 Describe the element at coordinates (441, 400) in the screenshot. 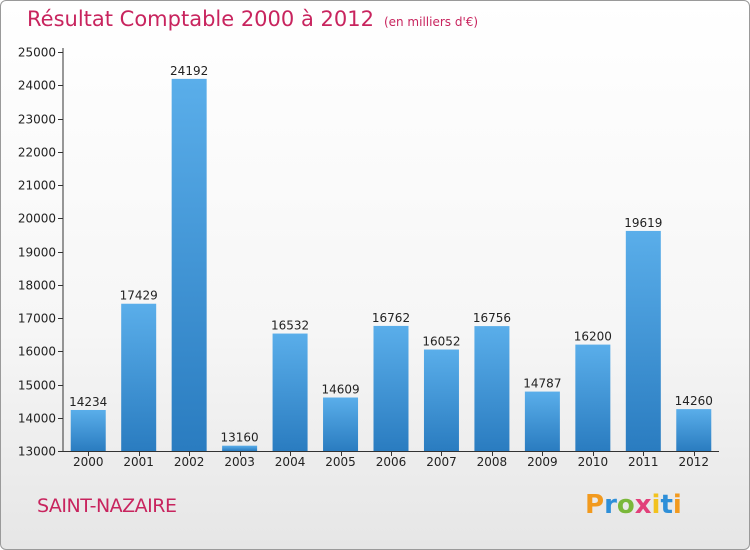

I see `bar-2007` at that location.